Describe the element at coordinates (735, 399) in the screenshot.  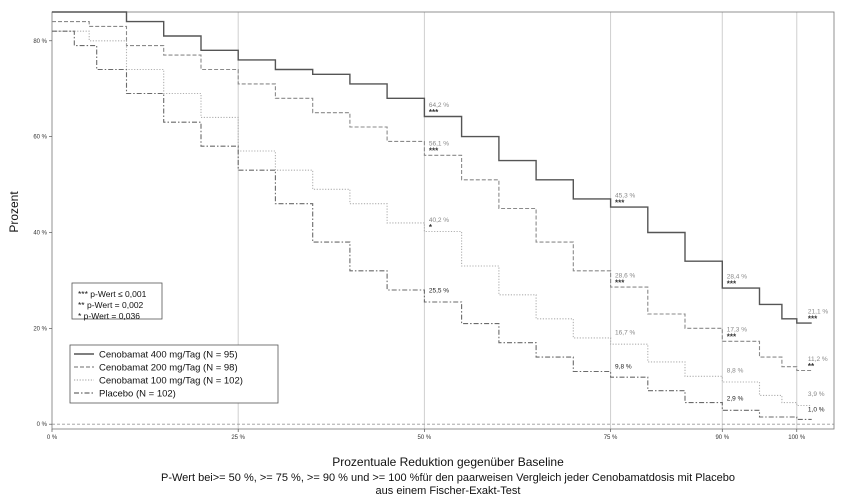
I see `annotation-value-11: 2,9 %` at that location.